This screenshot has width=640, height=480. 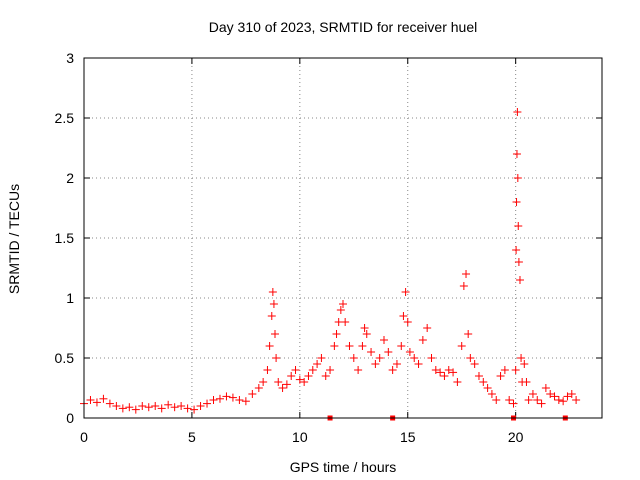 What do you see at coordinates (65, 118) in the screenshot?
I see `y-tick-label: 2.5` at bounding box center [65, 118].